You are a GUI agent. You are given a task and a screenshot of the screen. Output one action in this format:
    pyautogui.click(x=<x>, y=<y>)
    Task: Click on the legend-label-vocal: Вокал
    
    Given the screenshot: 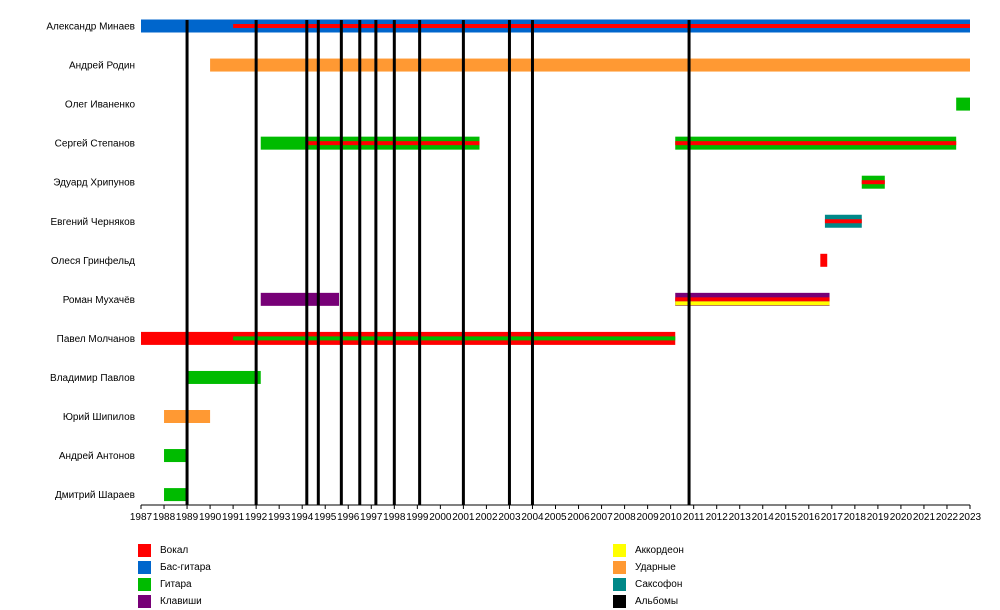 What is the action you would take?
    pyautogui.click(x=174, y=550)
    